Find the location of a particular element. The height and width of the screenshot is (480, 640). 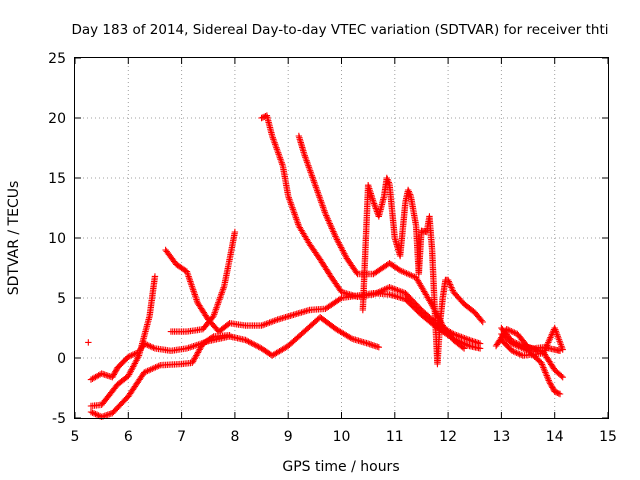

x-tick-label: 7 is located at coordinates (181, 437).